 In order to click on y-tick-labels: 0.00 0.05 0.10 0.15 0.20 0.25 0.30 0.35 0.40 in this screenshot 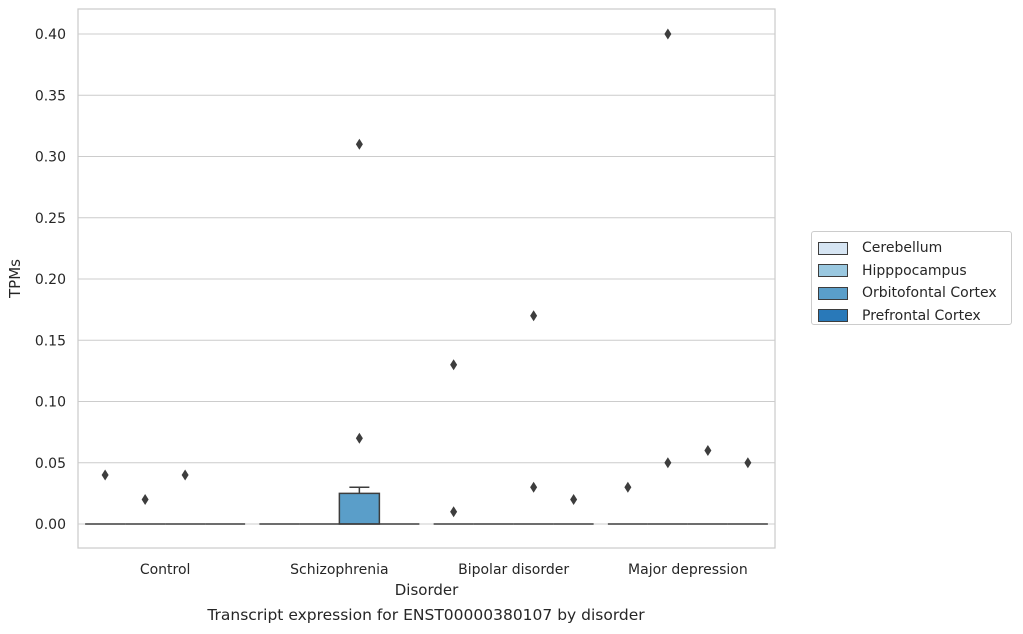, I will do `click(50, 280)`.